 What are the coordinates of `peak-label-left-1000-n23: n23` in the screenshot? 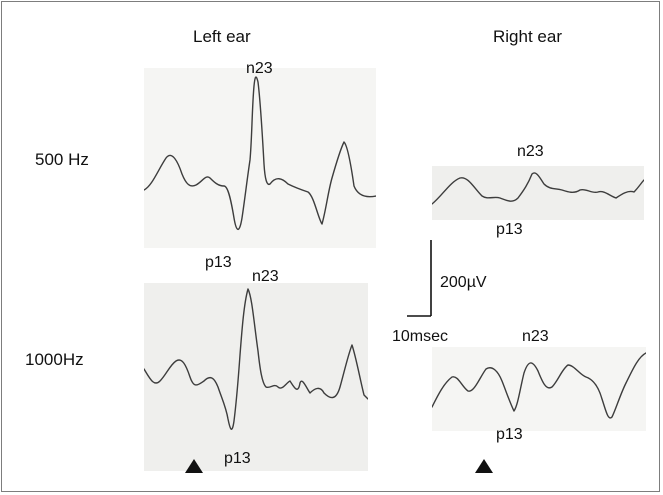 It's located at (265, 276).